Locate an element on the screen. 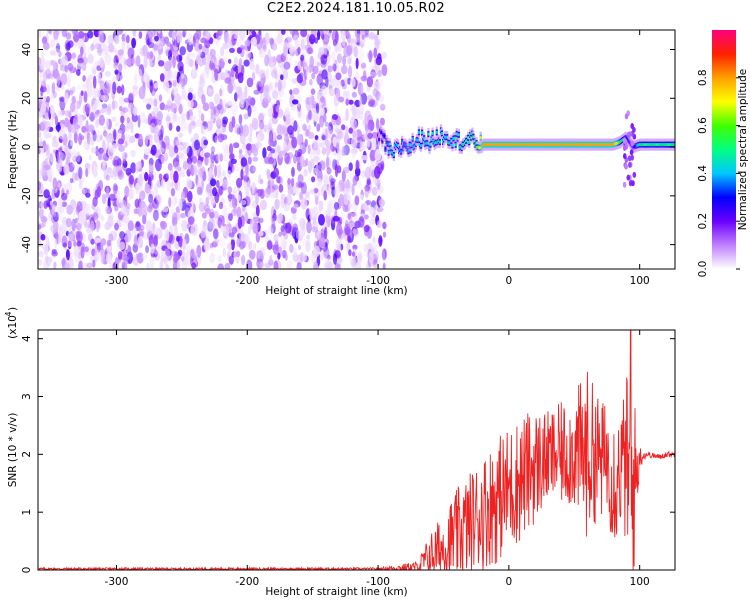 The width and height of the screenshot is (750, 600). y-tick-label: 0 is located at coordinates (27, 147).